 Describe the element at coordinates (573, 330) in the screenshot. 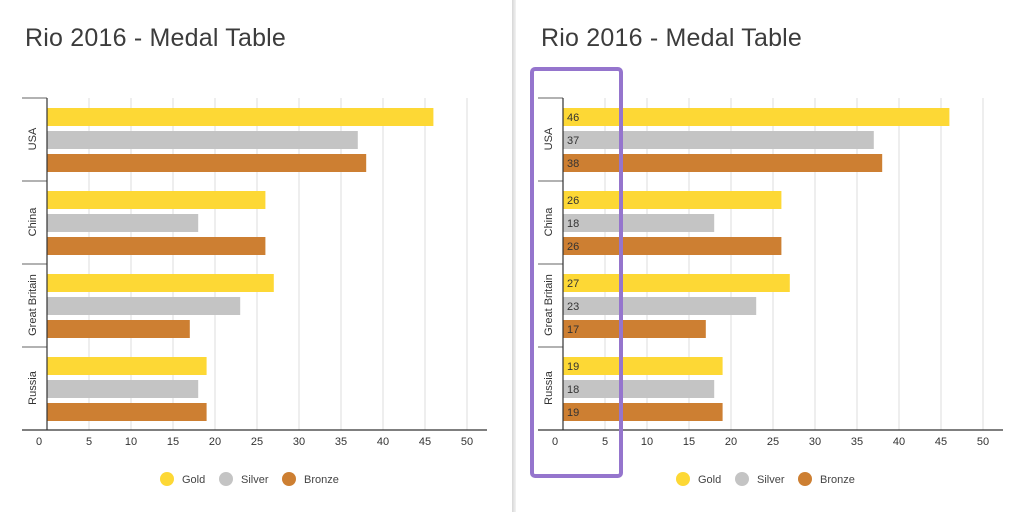

I see `data-label: 17` at that location.